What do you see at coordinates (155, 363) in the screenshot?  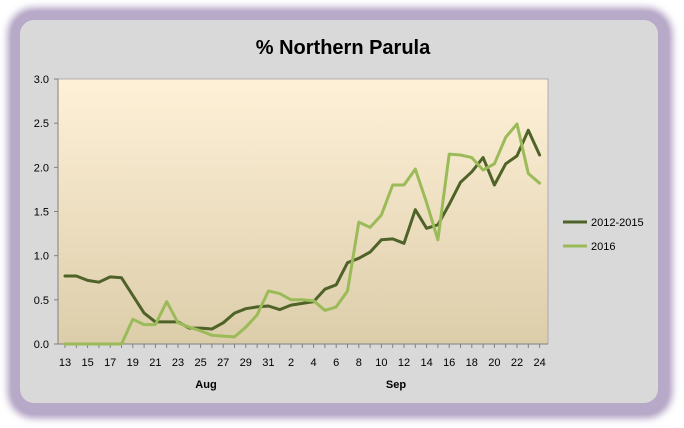 I see `x-tick-label: 21` at bounding box center [155, 363].